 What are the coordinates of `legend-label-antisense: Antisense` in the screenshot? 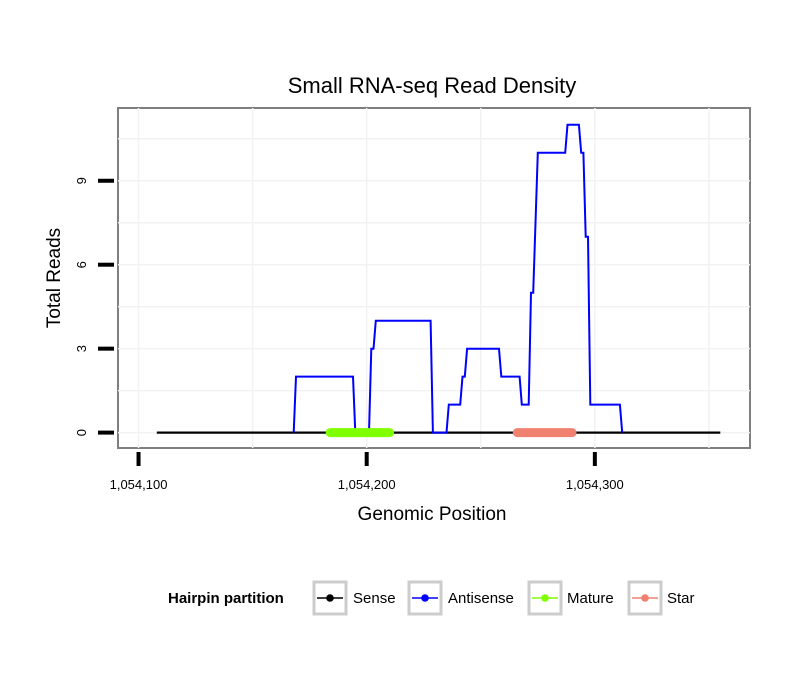 It's located at (481, 598).